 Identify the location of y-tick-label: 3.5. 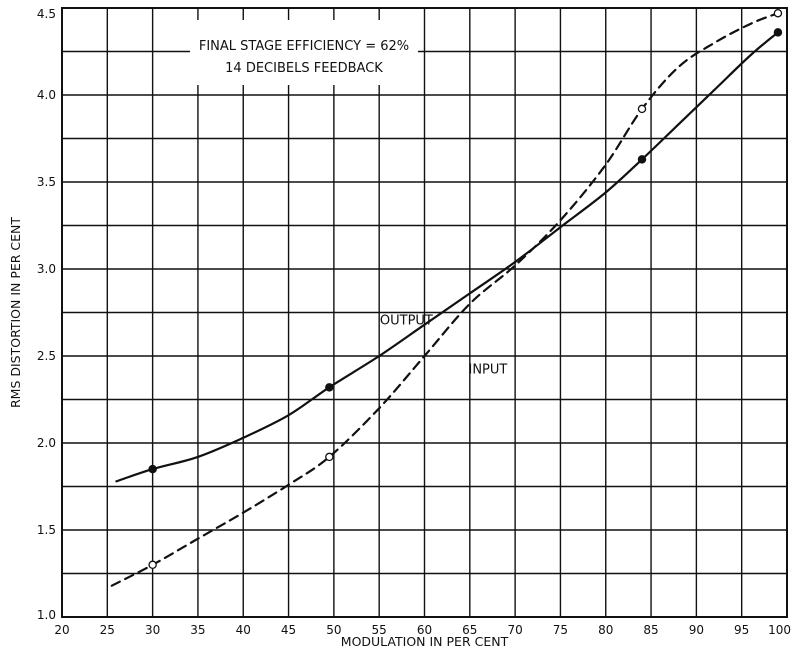
(46, 182).